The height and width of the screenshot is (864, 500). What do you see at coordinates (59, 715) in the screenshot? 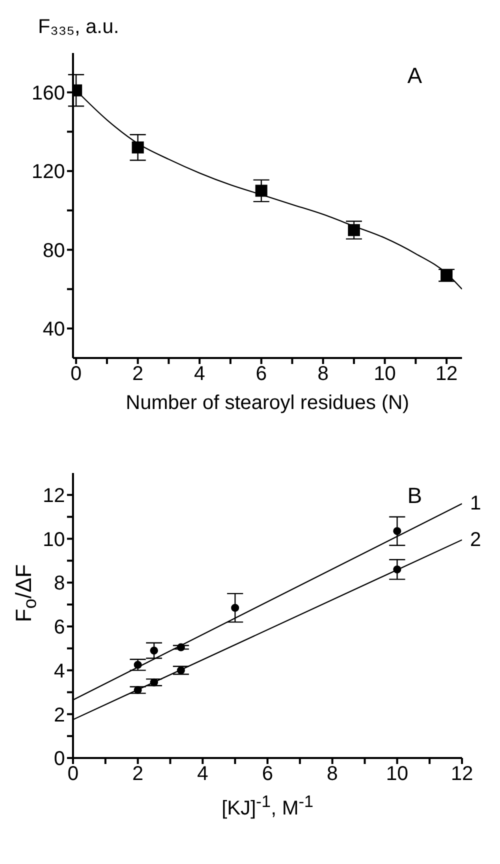
I see `y-tick-label: 2` at bounding box center [59, 715].